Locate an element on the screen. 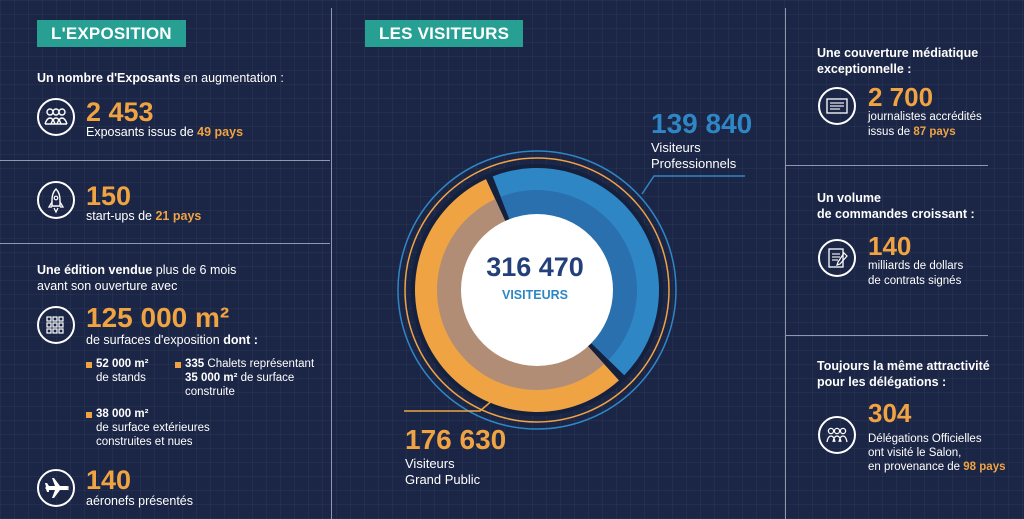  divider-vertical-right is located at coordinates (785, 263).